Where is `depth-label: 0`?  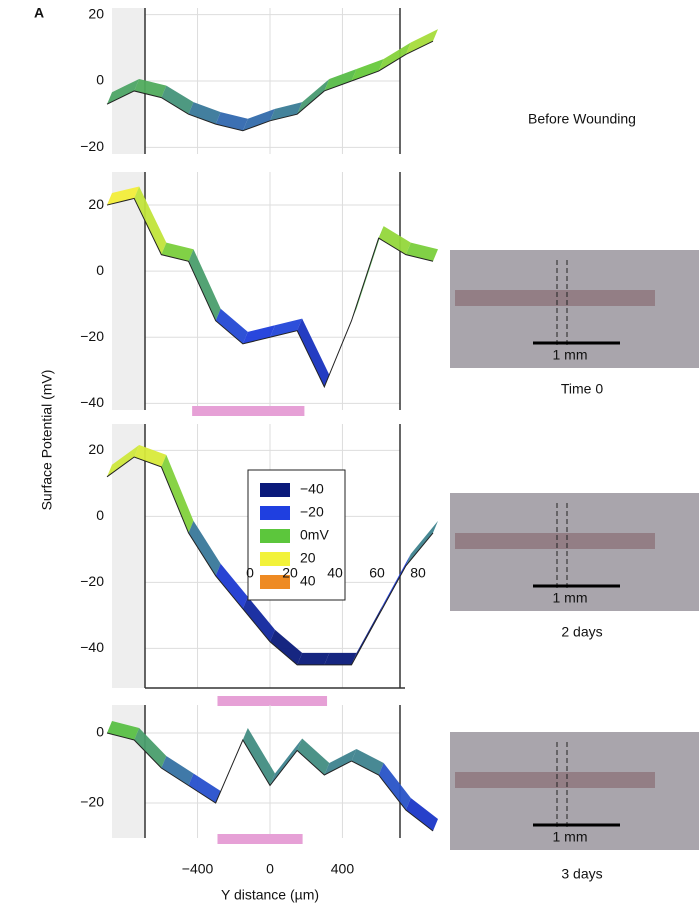 depth-label: 0 is located at coordinates (250, 573).